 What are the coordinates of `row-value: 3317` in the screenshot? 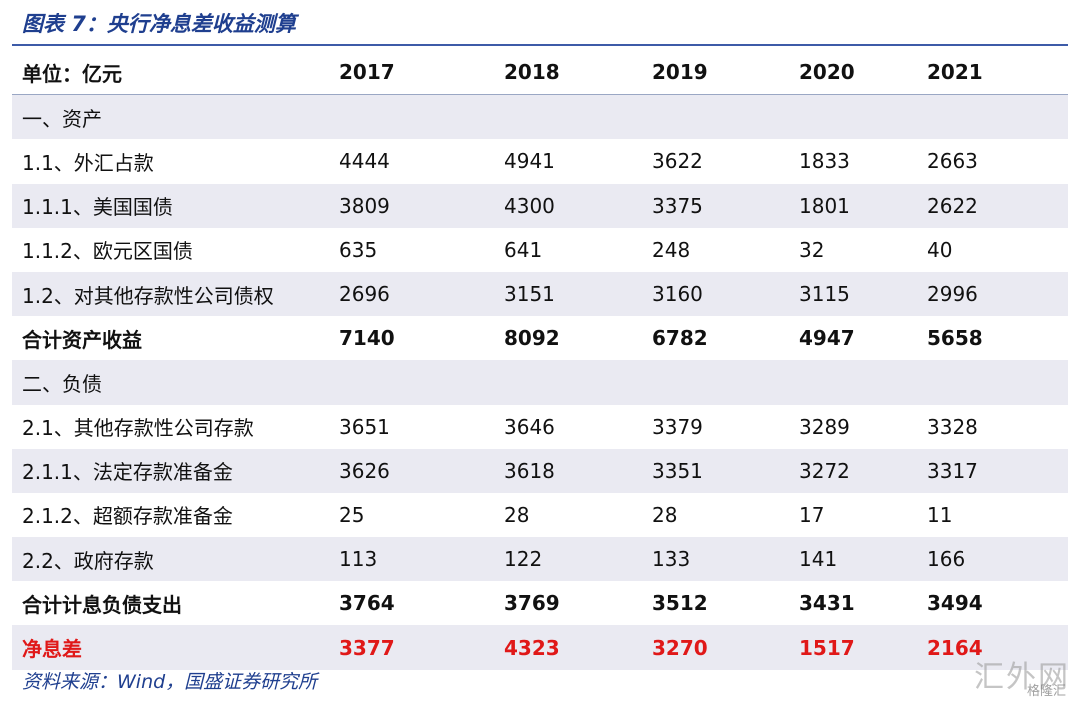 It's located at (997, 470).